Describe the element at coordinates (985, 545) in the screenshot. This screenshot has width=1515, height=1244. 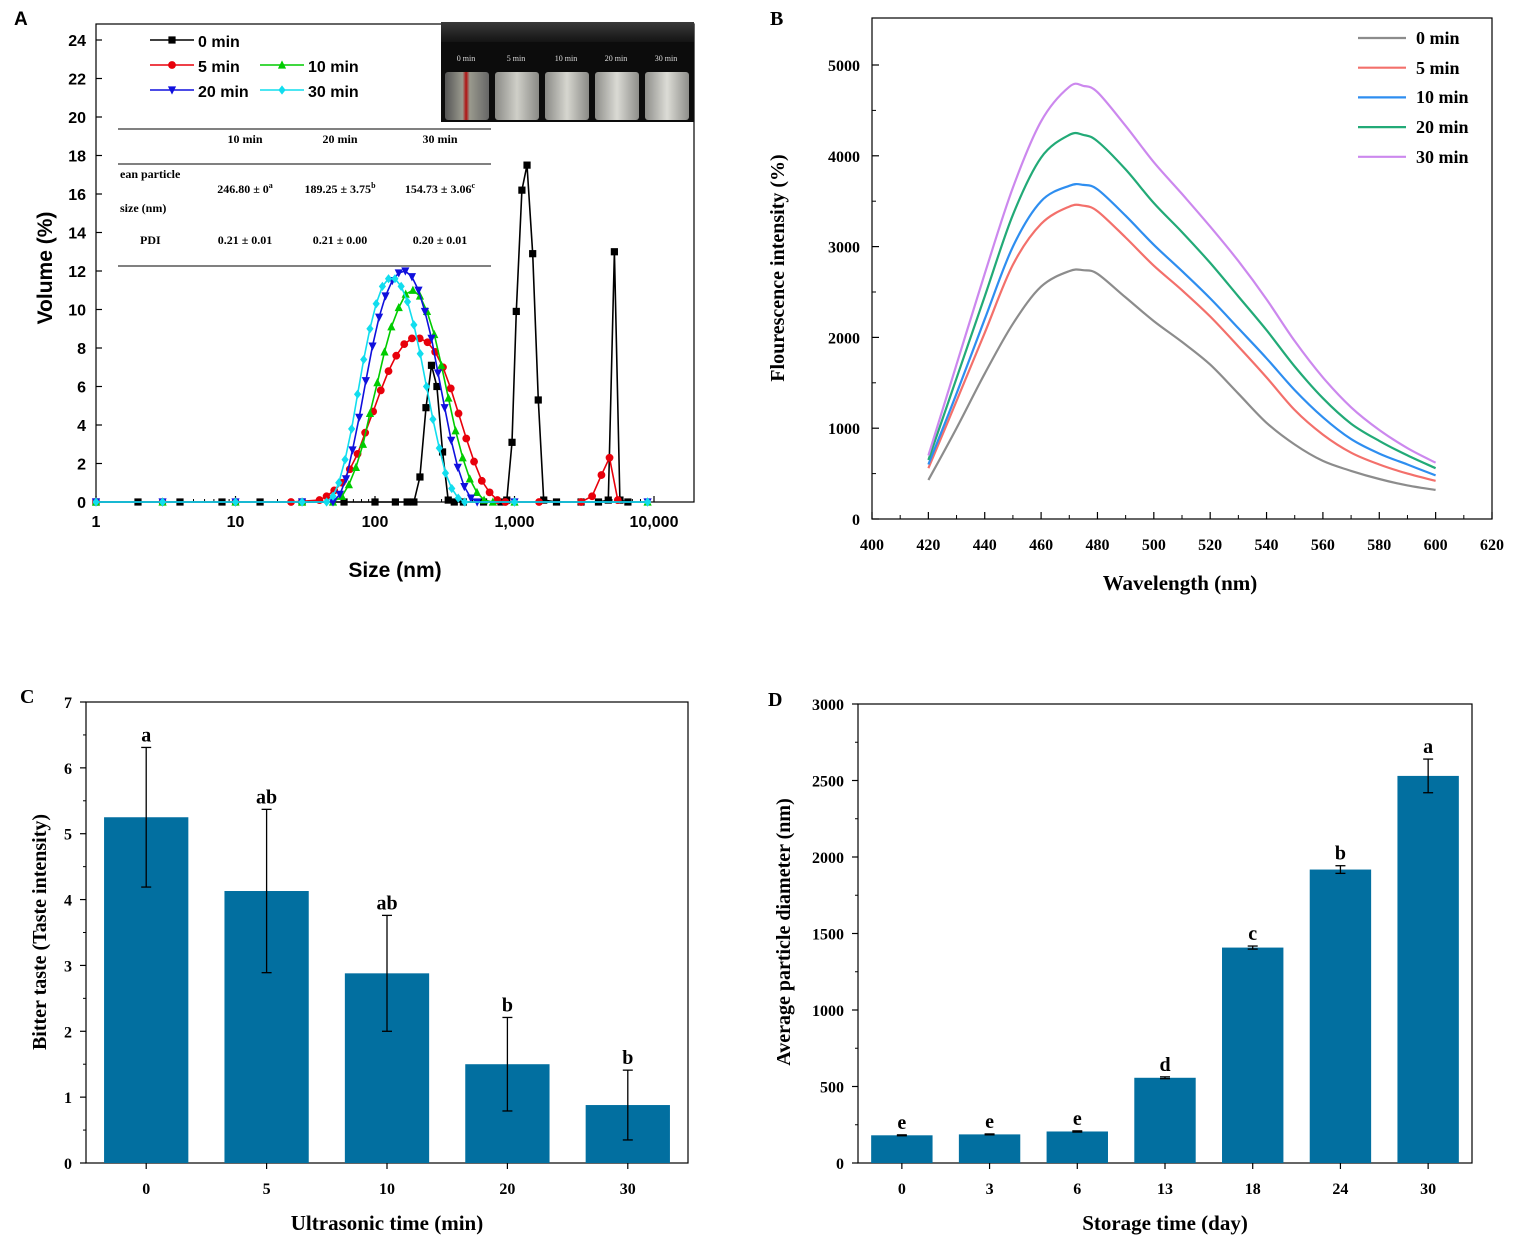
I see `b-xtick-label-440: 440` at that location.